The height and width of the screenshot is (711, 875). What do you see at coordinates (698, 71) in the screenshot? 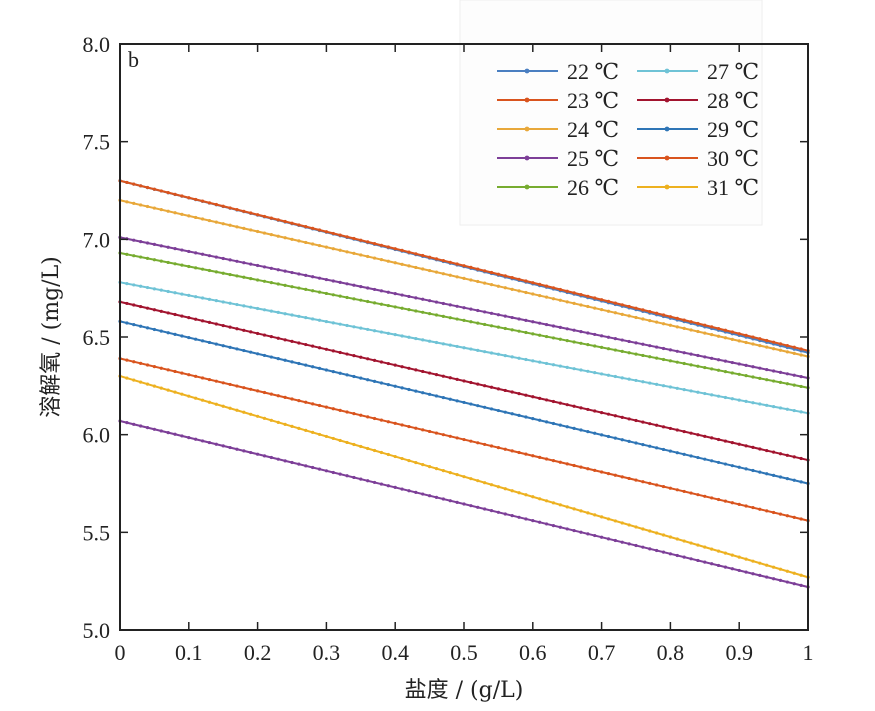
I see `legend-item: 27 ℃` at bounding box center [698, 71].